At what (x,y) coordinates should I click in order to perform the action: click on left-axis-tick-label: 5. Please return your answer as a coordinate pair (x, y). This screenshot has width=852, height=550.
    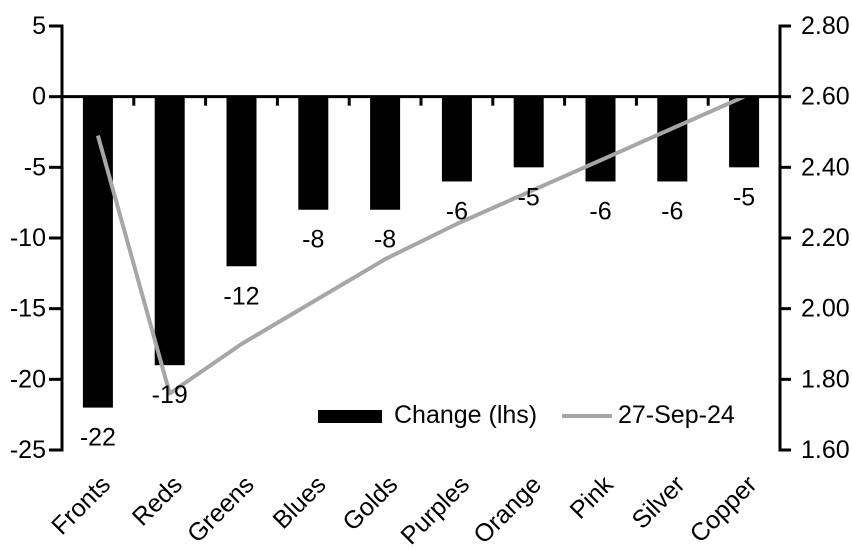
    Looking at the image, I should click on (39, 26).